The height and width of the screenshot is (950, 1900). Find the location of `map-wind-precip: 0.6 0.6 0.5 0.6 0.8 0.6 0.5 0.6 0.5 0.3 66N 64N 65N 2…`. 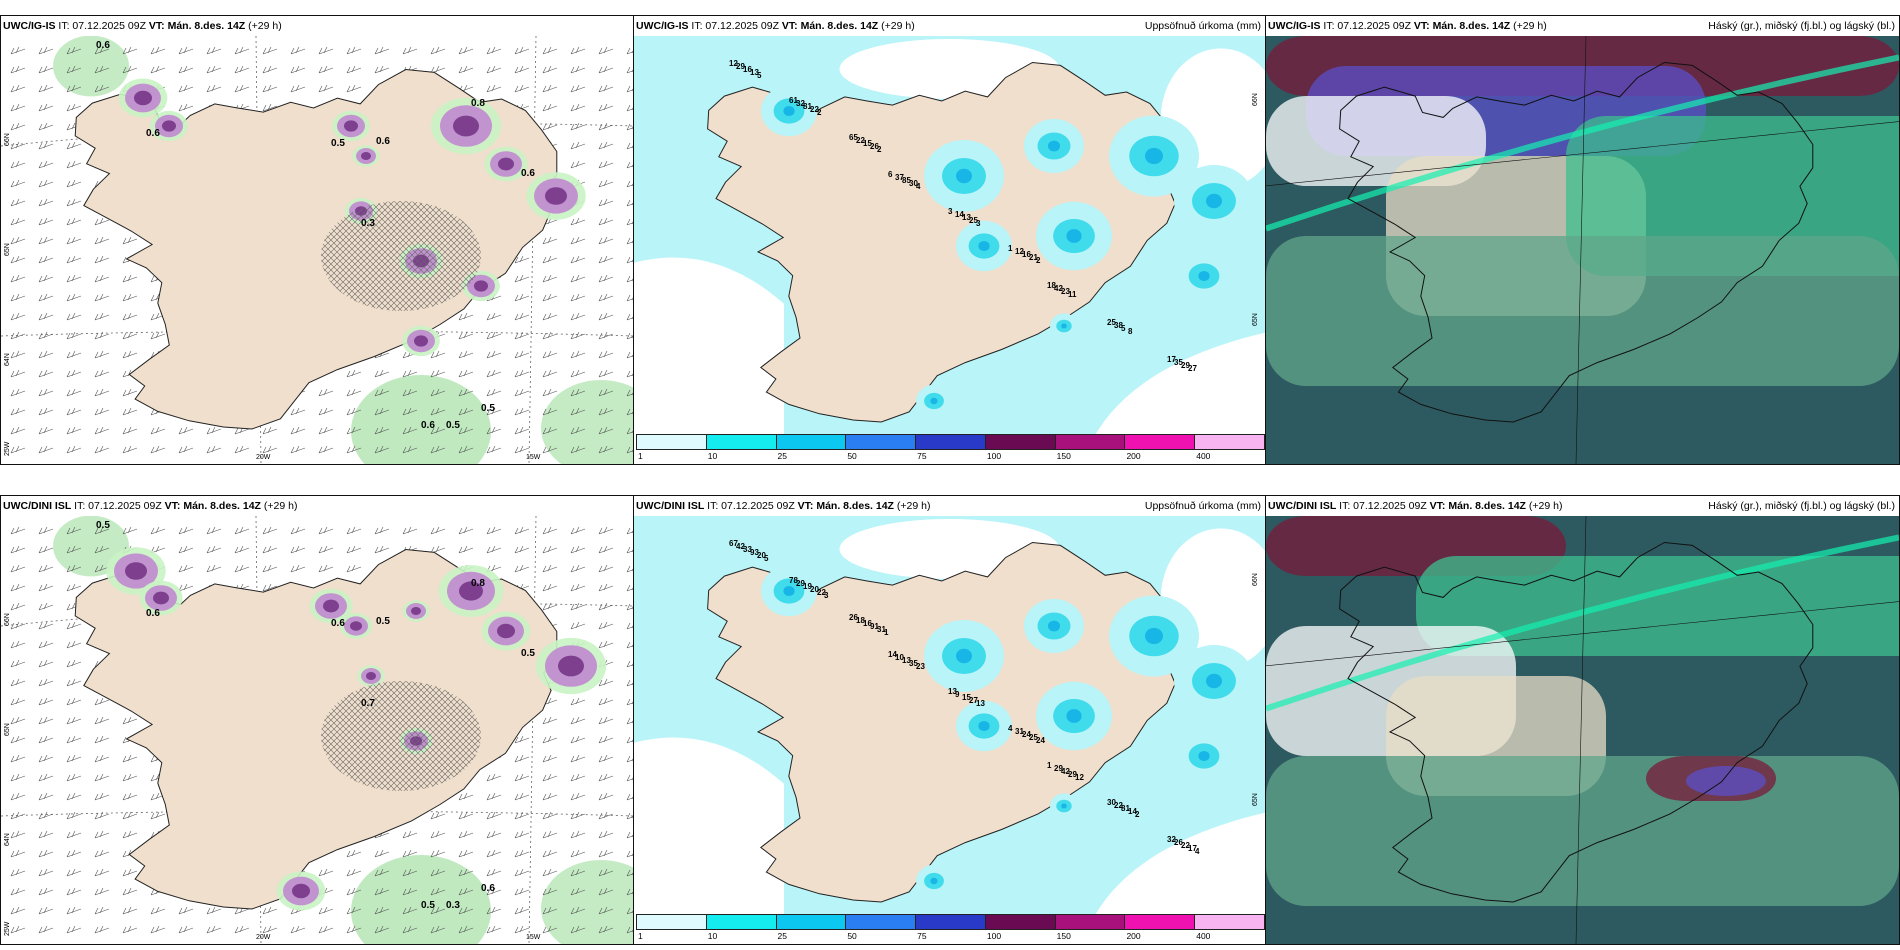

map-wind-precip: 0.6 0.6 0.5 0.6 0.8 0.6 0.5 0.6 0.5 0.3 66N 64N 65N 2… is located at coordinates (317, 250).